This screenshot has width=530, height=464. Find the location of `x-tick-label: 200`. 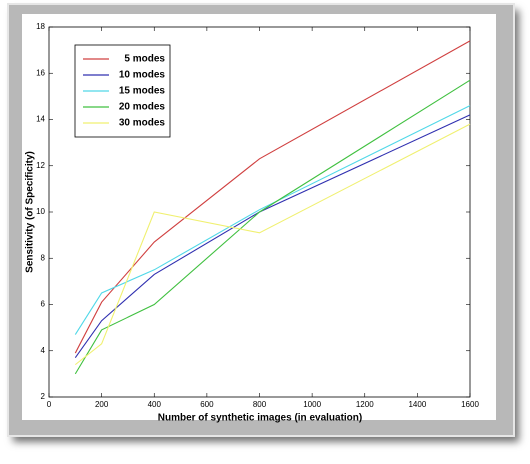

x-tick-label: 200 is located at coordinates (102, 404).